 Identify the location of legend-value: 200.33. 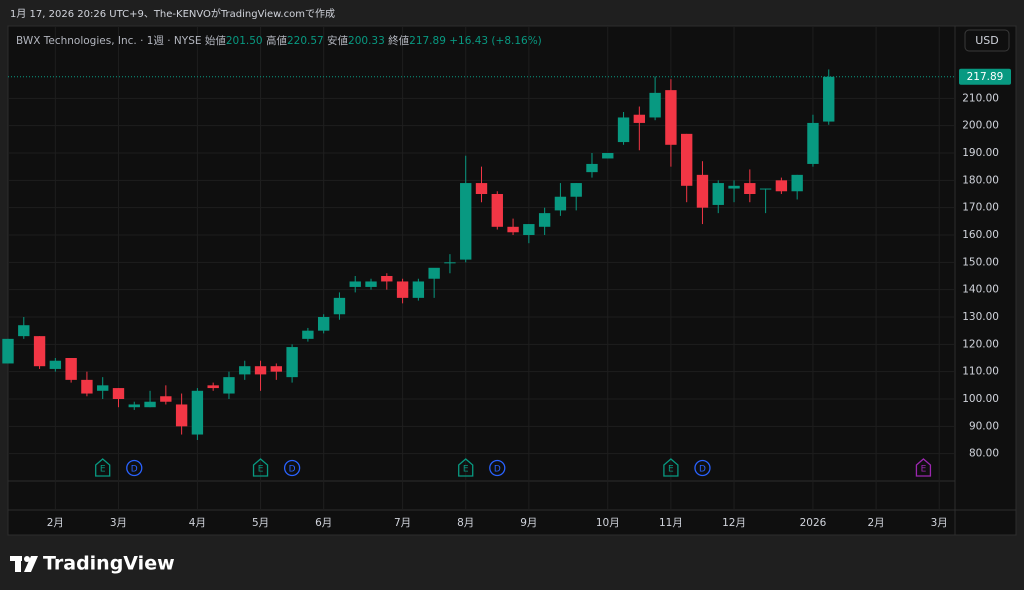
(366, 41).